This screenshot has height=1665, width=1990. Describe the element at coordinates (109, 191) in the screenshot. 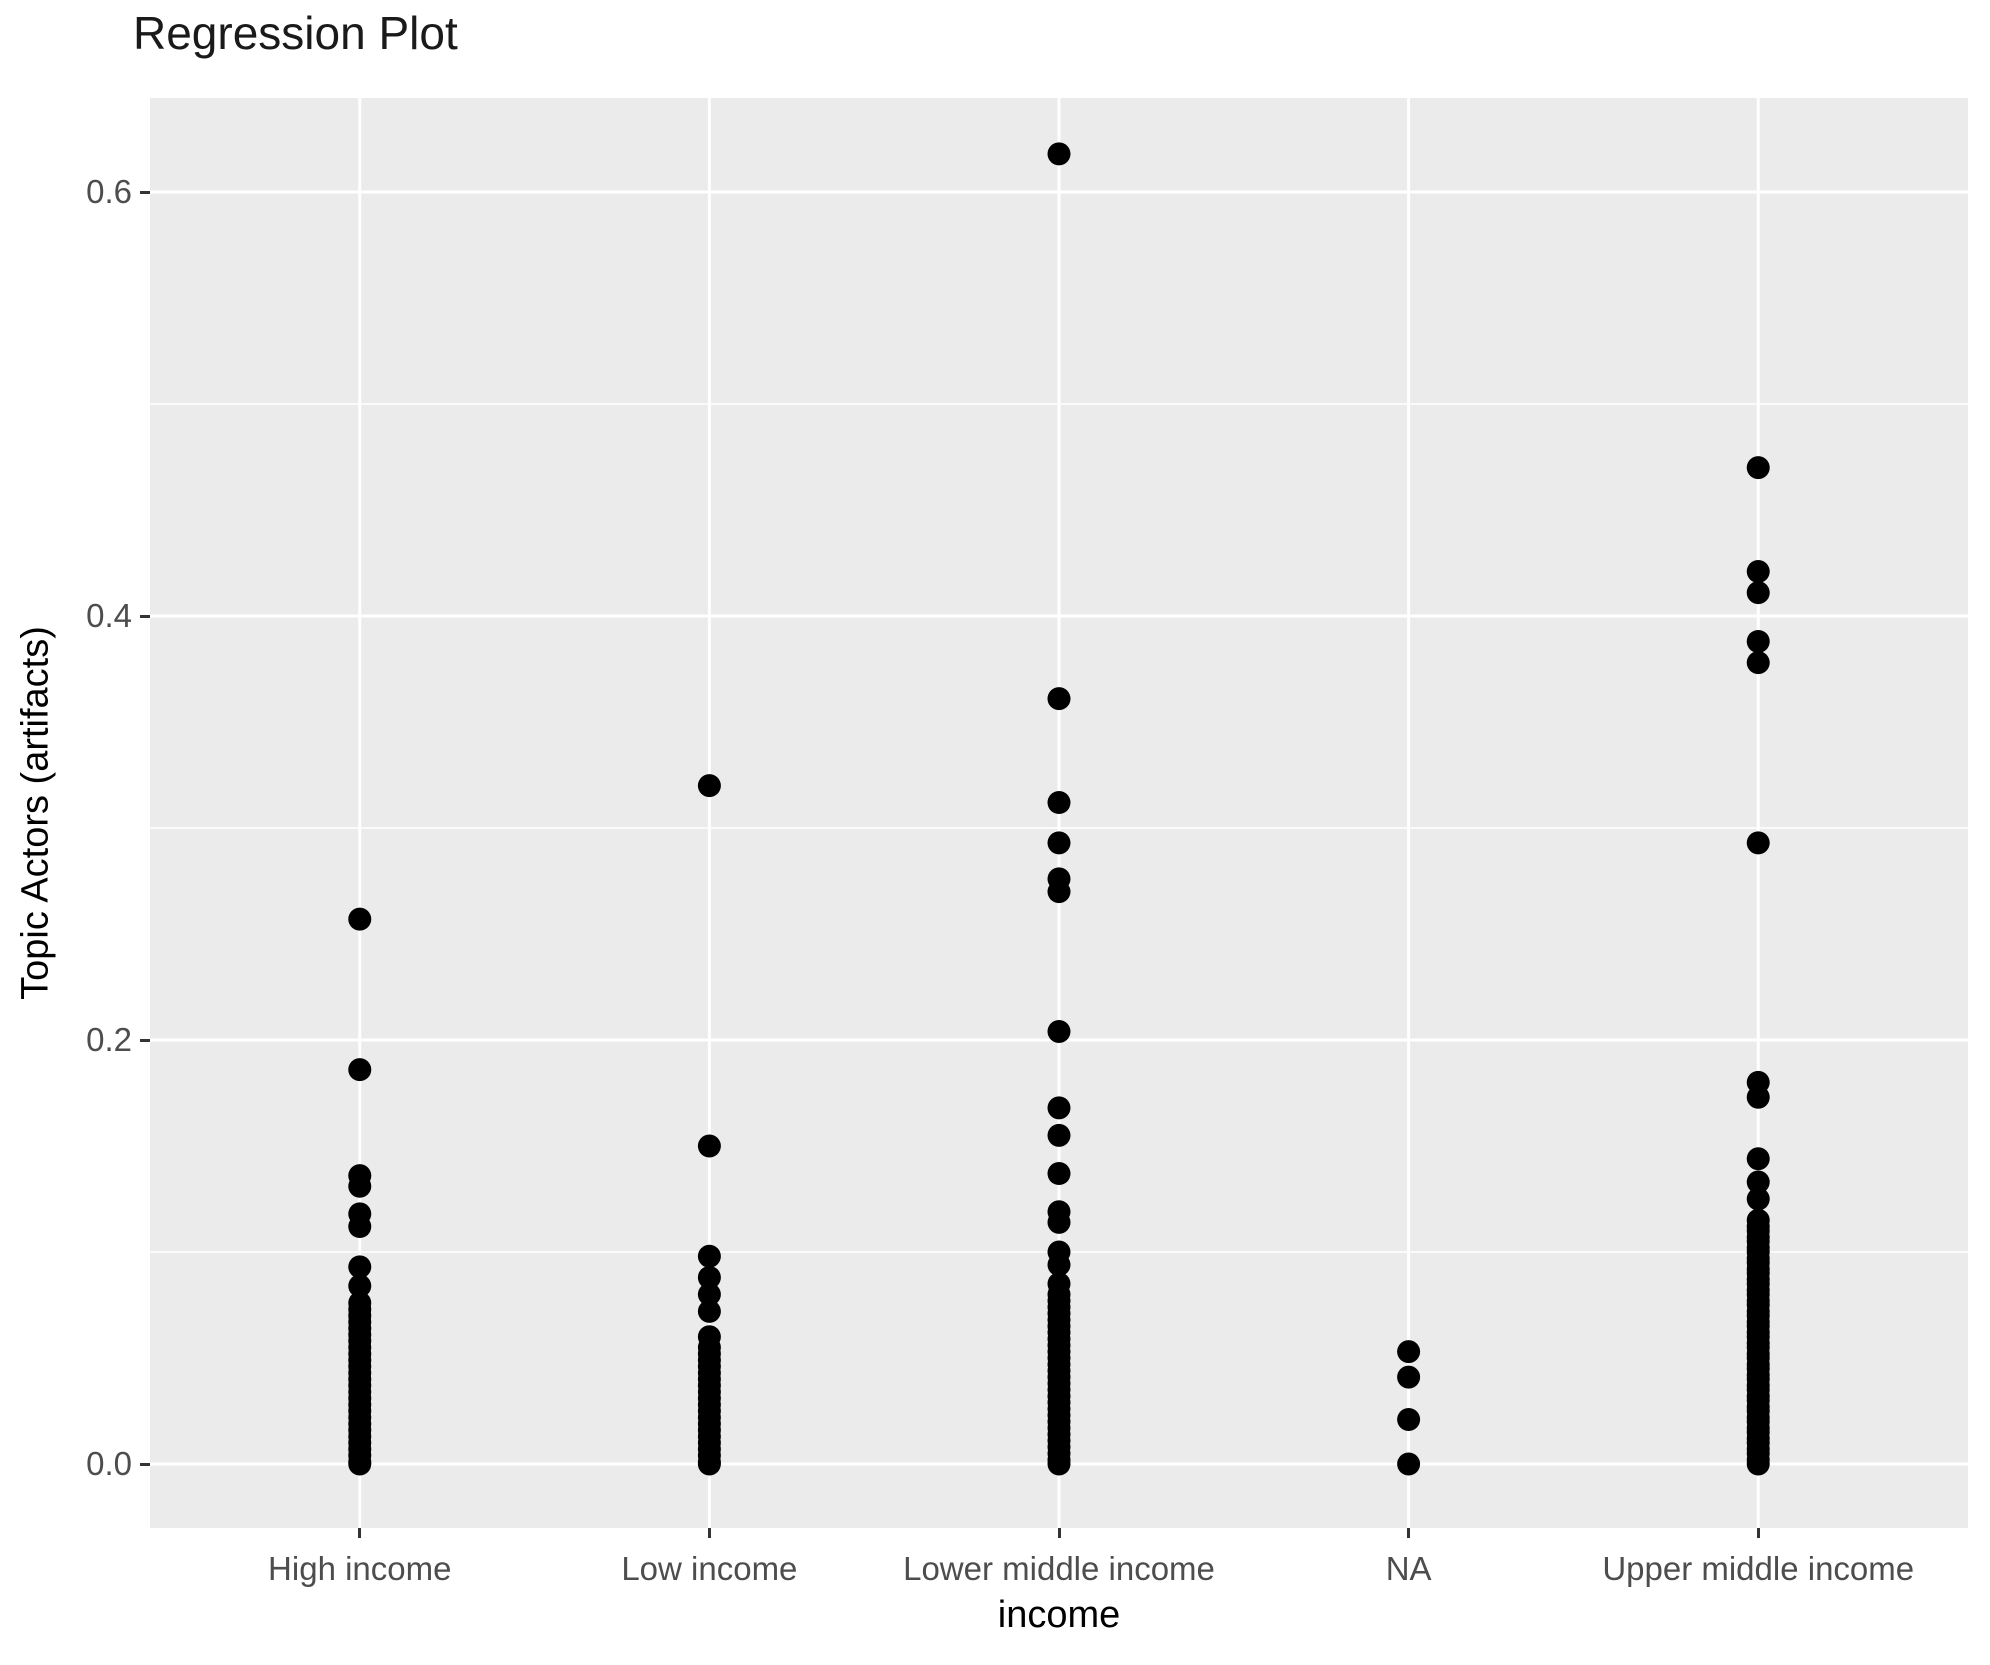

I see `y-tick-label: 0.6` at that location.